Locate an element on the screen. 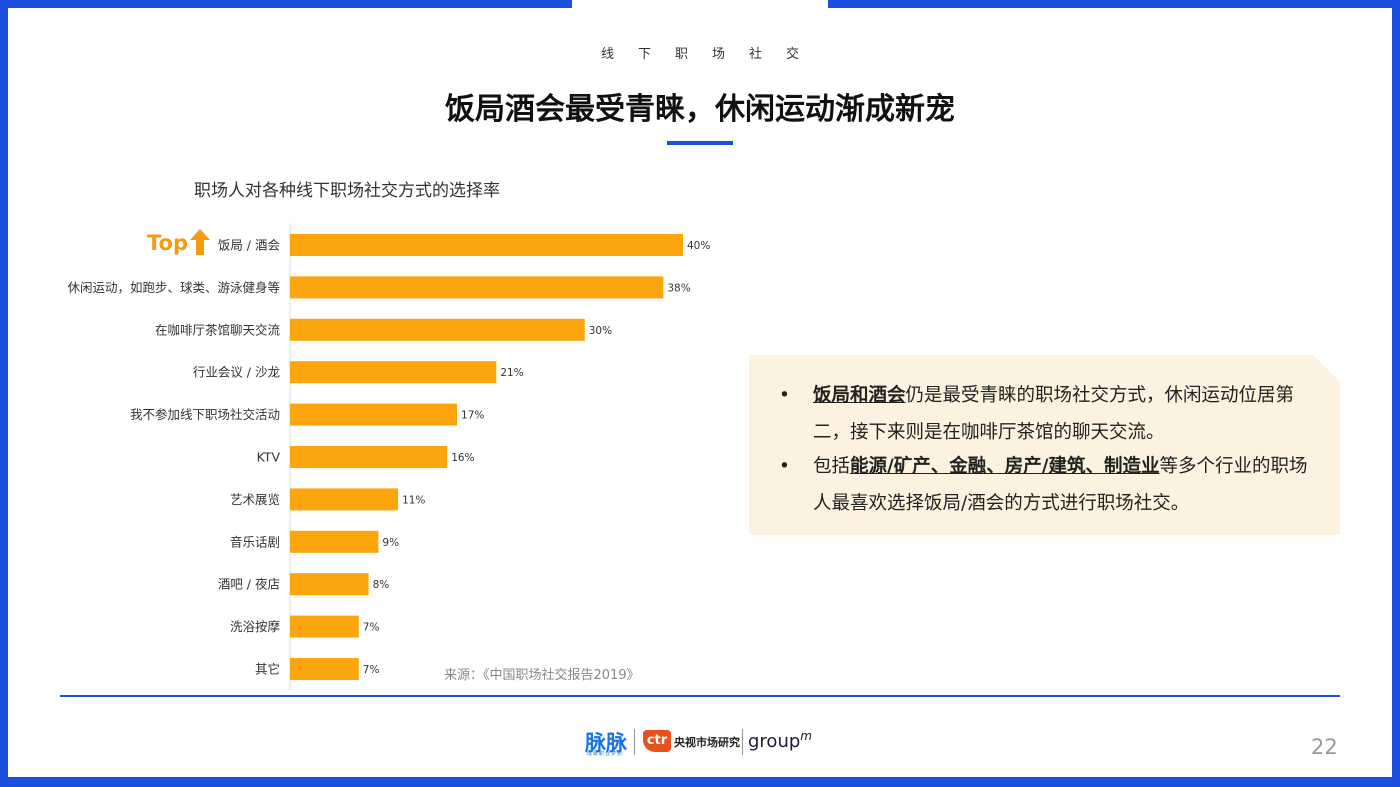  frame-right is located at coordinates (1396, 393).